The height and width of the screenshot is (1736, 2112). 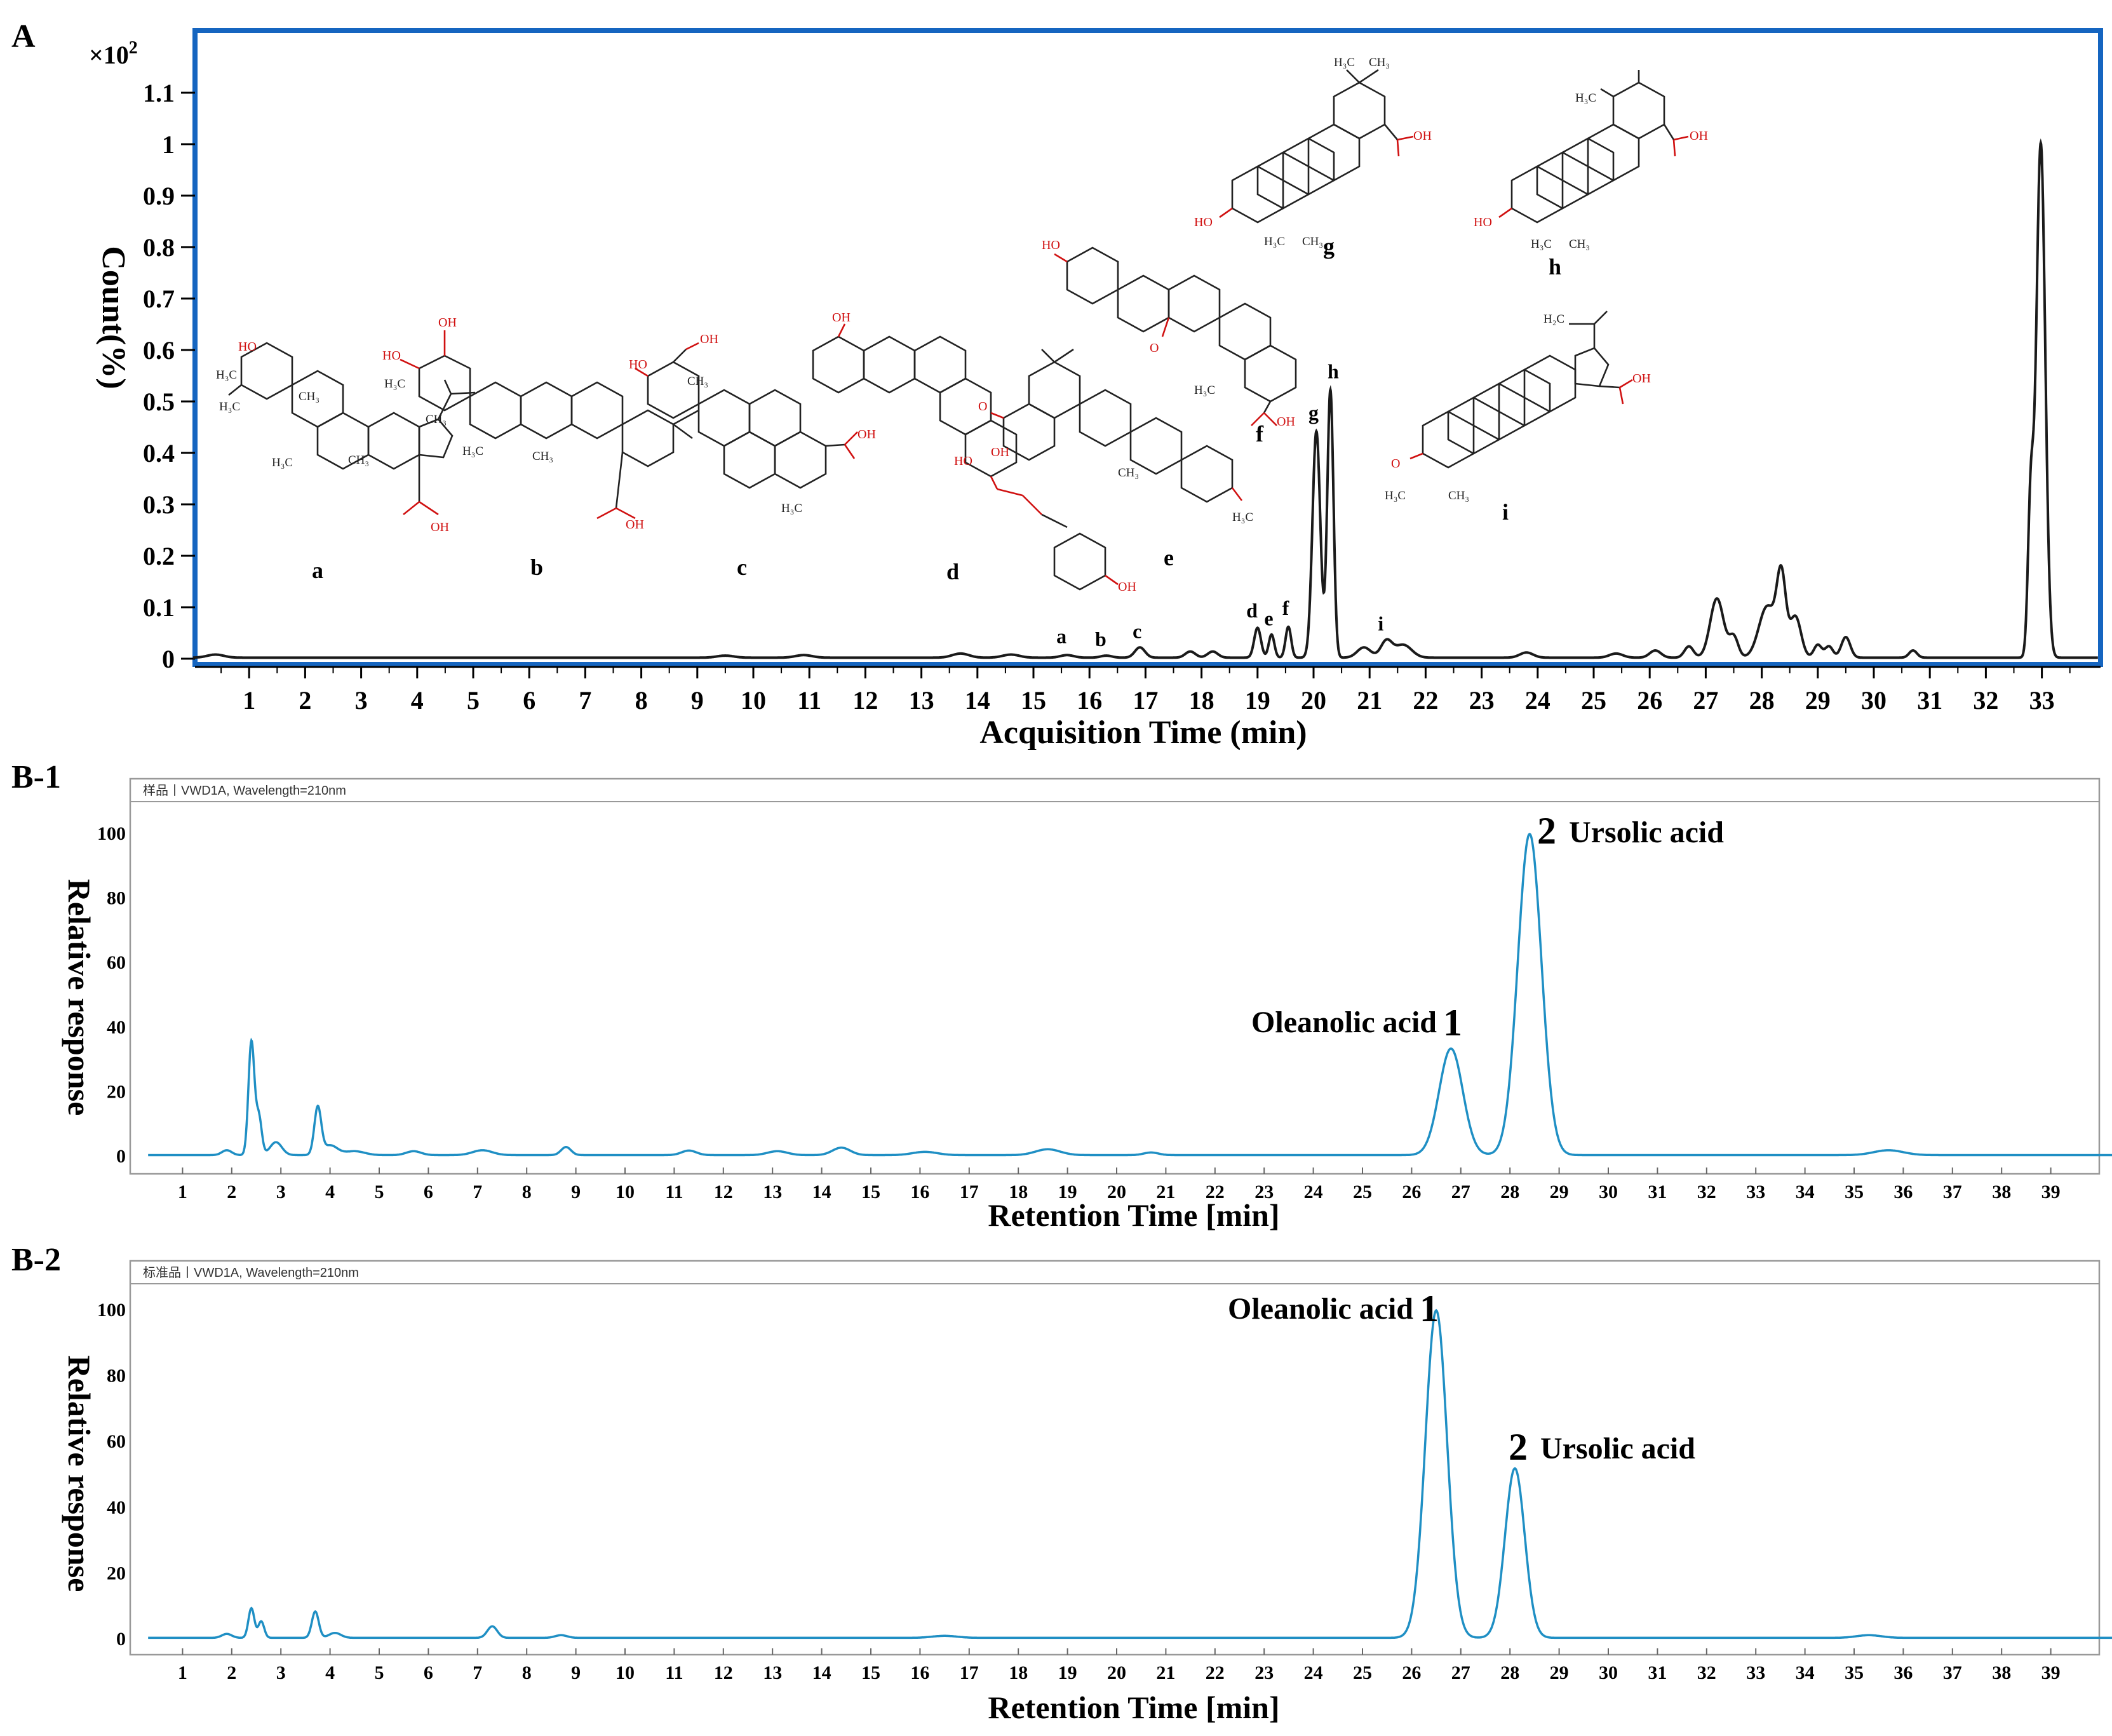 What do you see at coordinates (1252, 610) in the screenshot?
I see `peak-label-d: d` at bounding box center [1252, 610].